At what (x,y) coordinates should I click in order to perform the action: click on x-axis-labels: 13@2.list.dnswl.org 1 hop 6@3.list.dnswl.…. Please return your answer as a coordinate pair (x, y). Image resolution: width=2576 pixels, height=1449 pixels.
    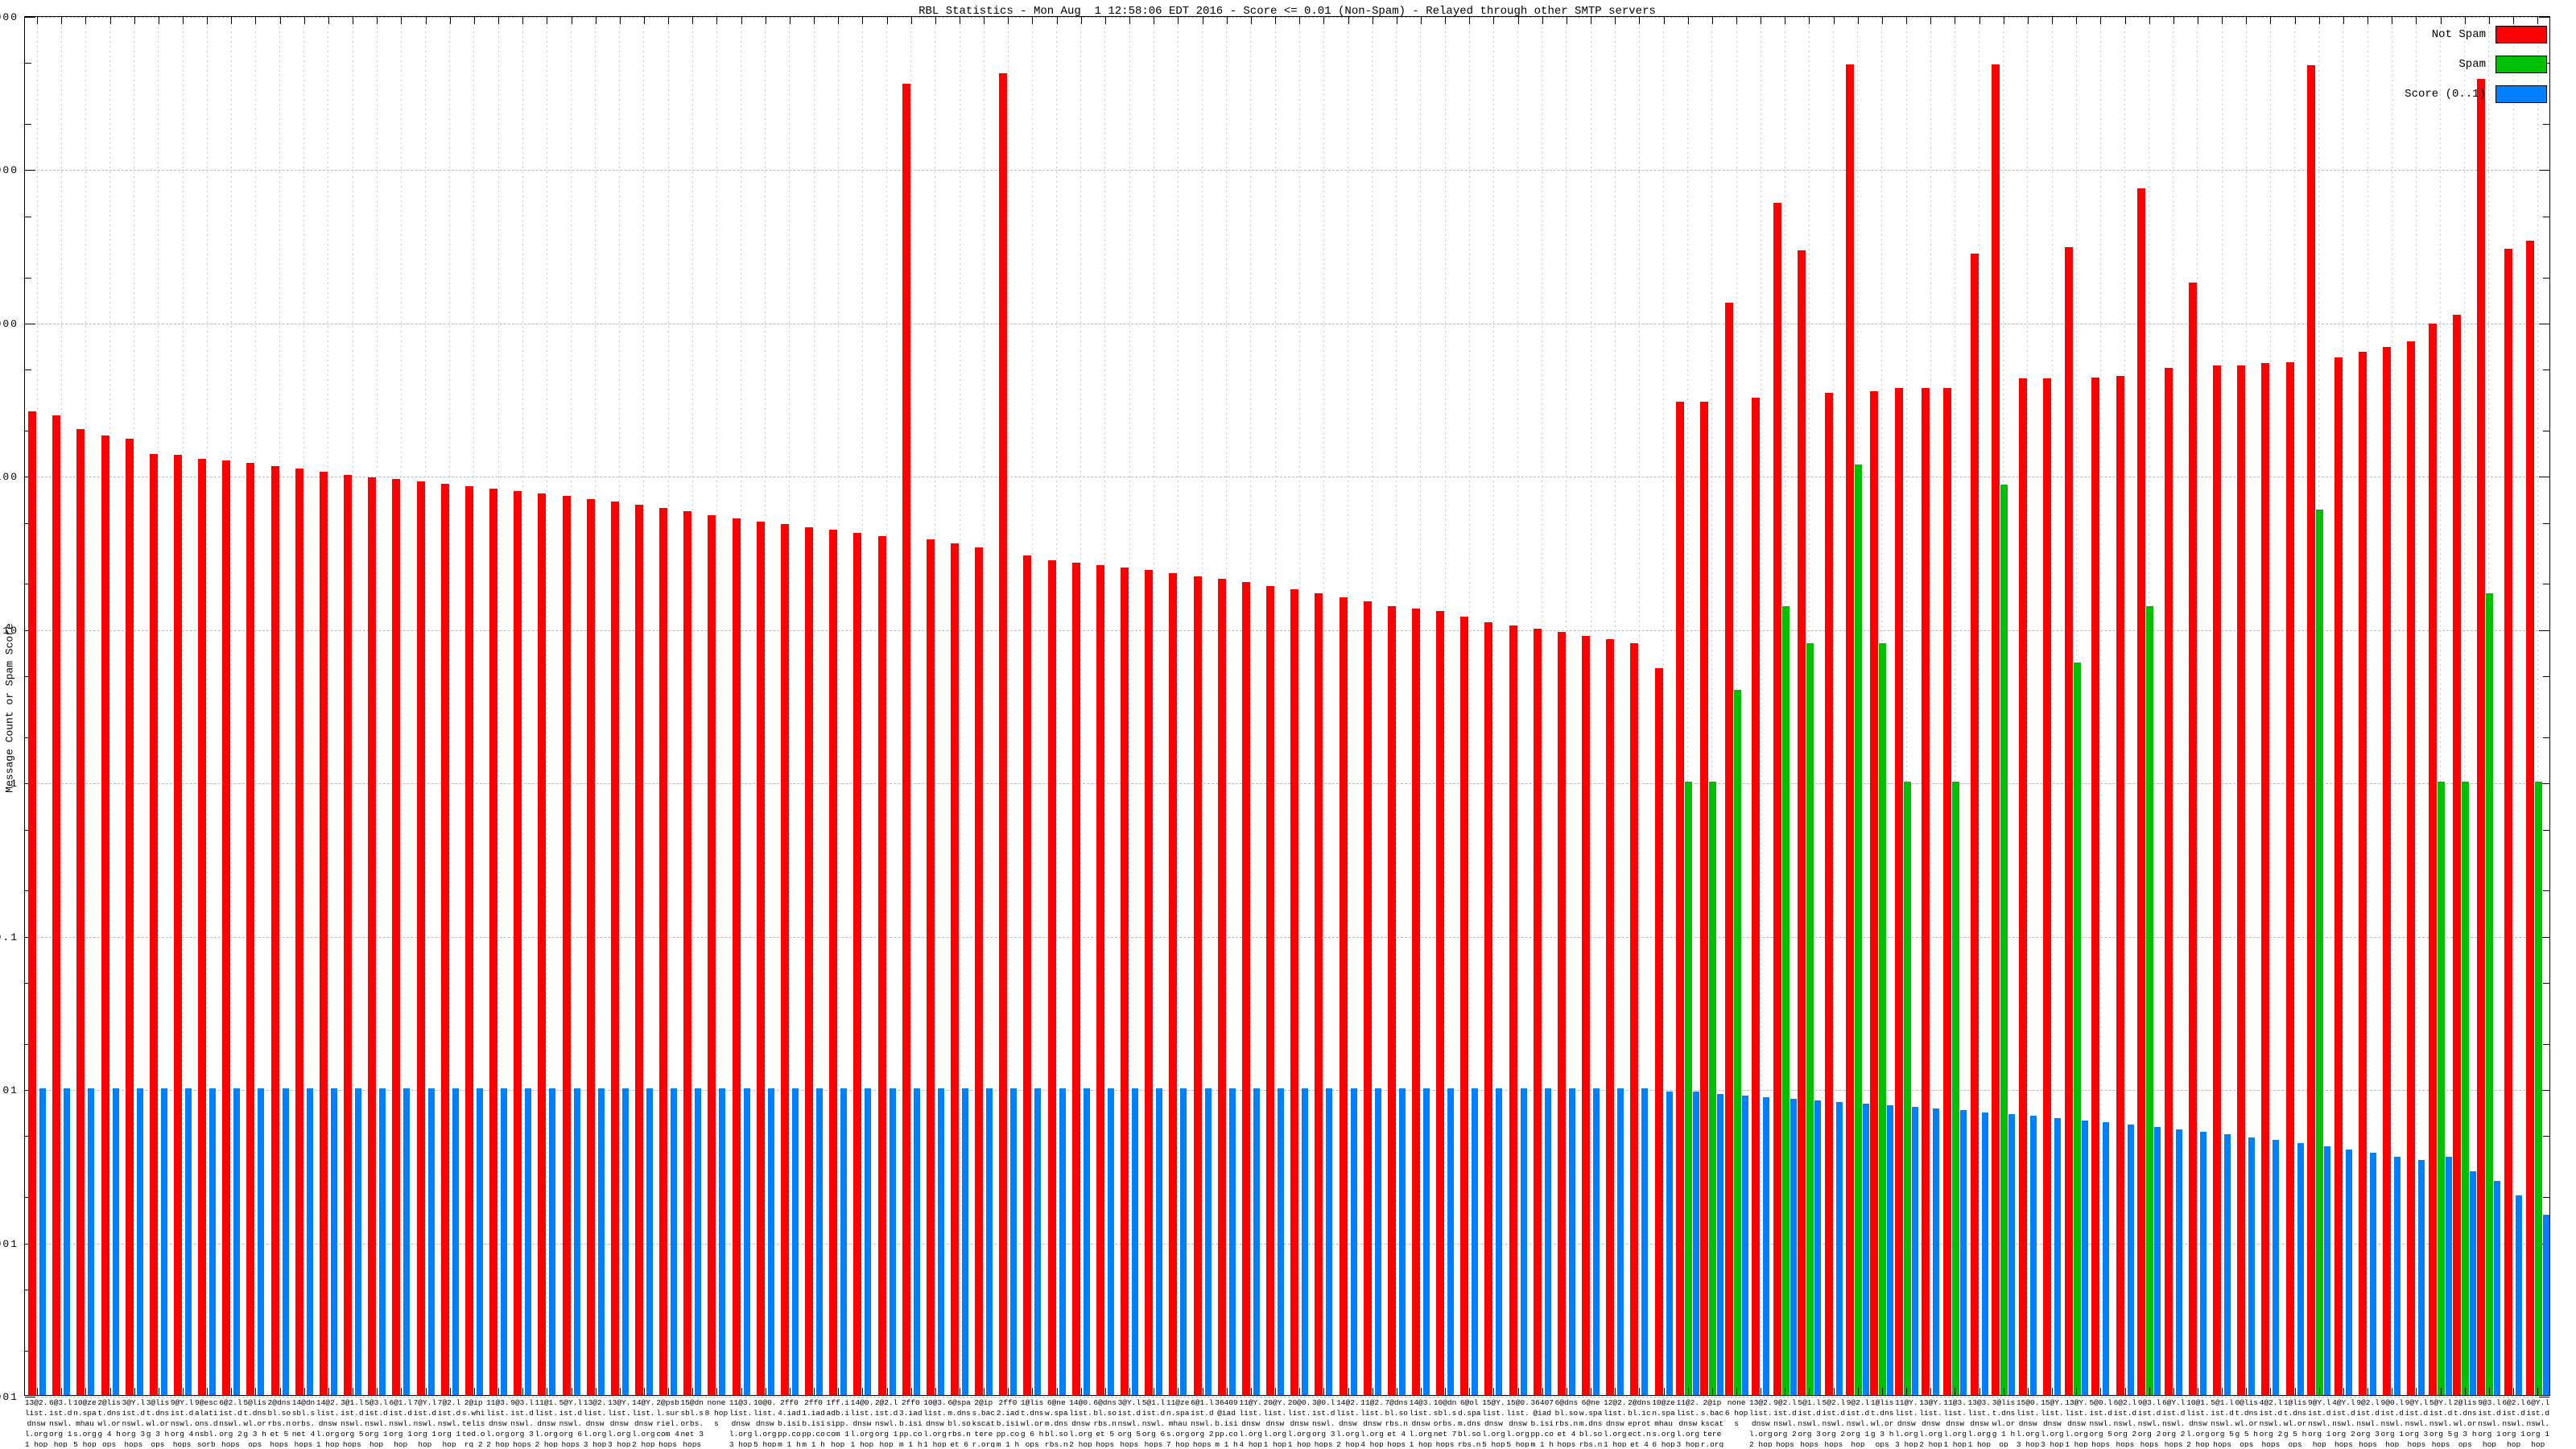
    Looking at the image, I should click on (1287, 1421).